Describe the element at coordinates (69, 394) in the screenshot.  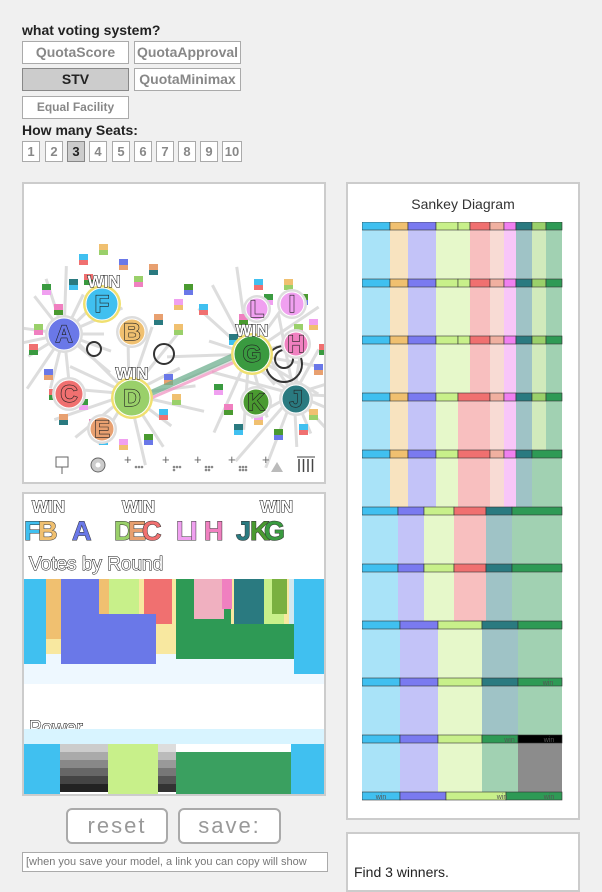
I see `candidate-c-icon: C` at that location.